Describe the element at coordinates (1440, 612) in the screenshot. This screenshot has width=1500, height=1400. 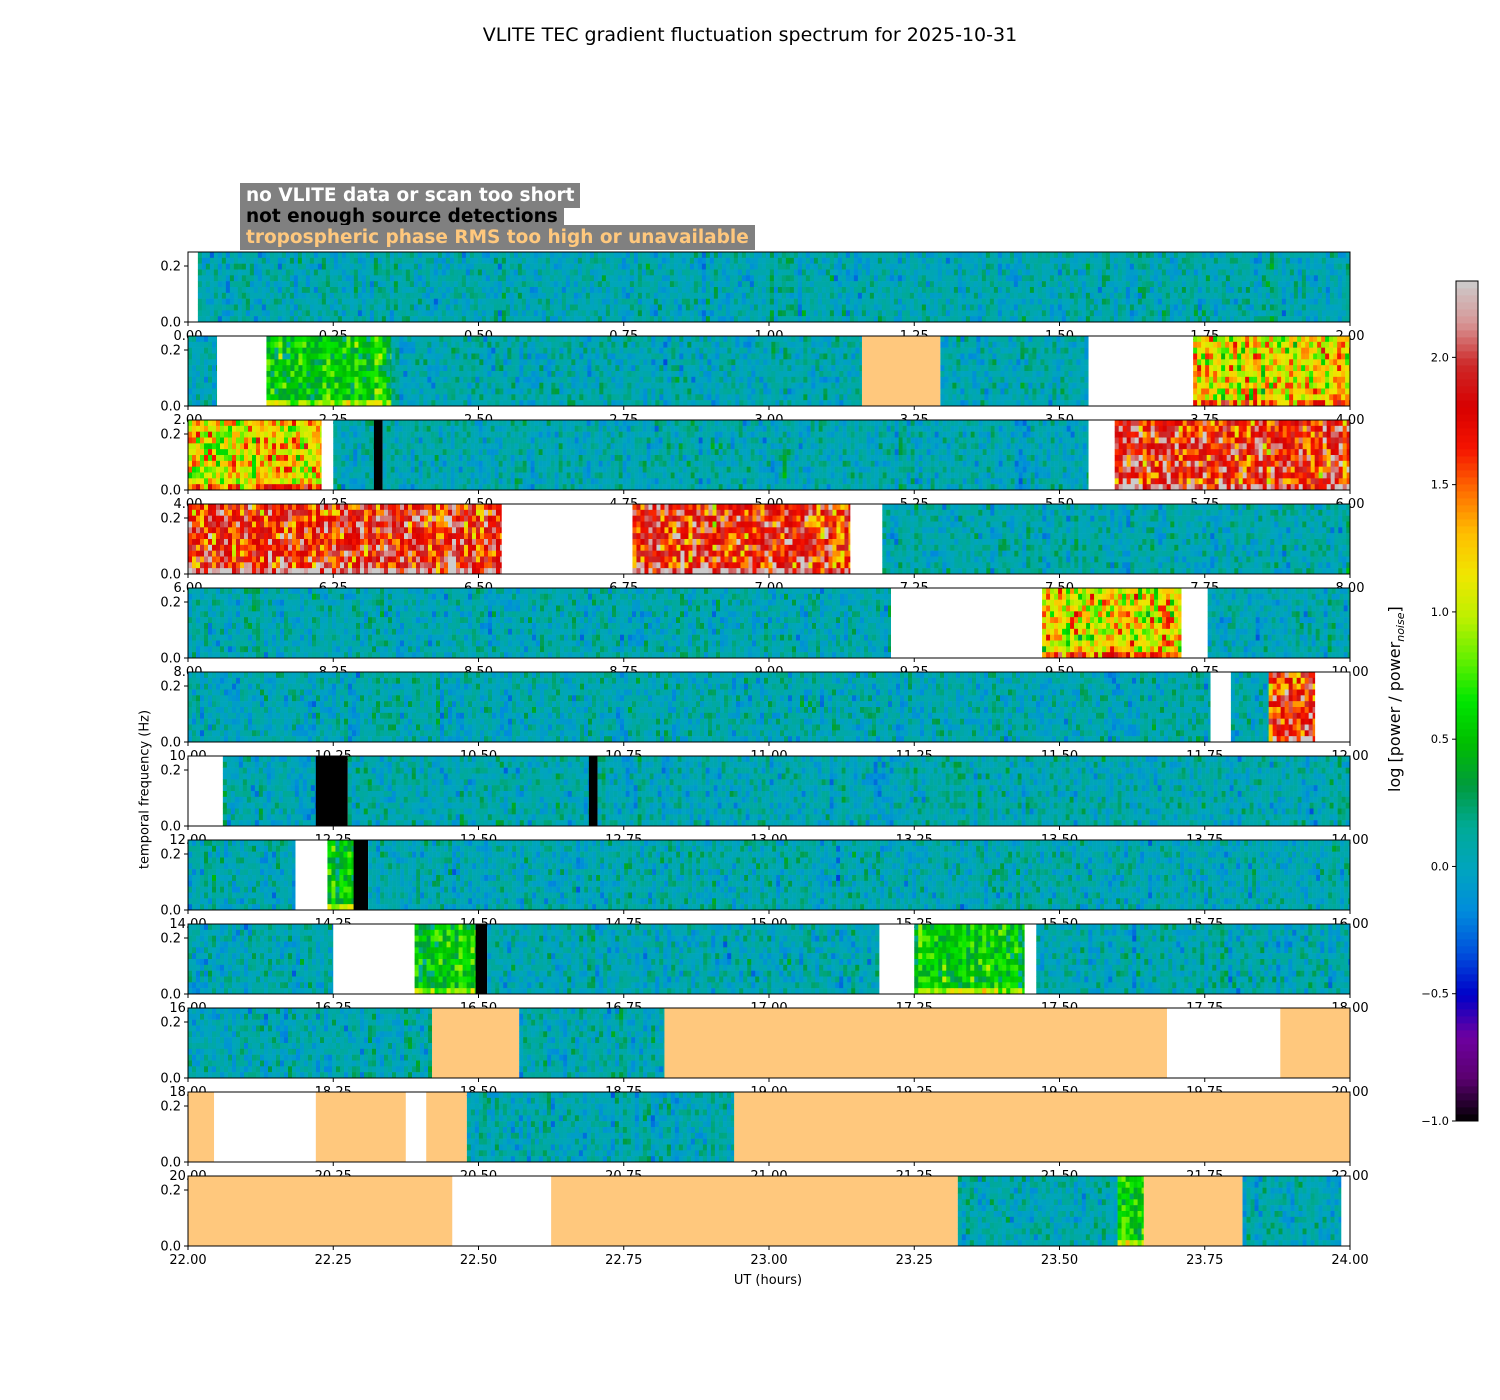
I see `colorbar-tick-label: 1.0` at that location.